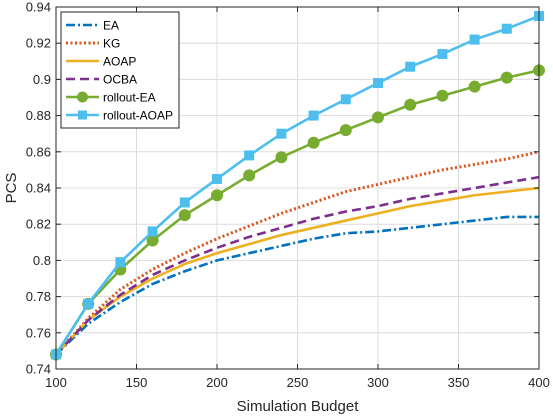 This screenshot has height=418, width=553. I want to click on legend-item: rollout-EA, so click(111, 98).